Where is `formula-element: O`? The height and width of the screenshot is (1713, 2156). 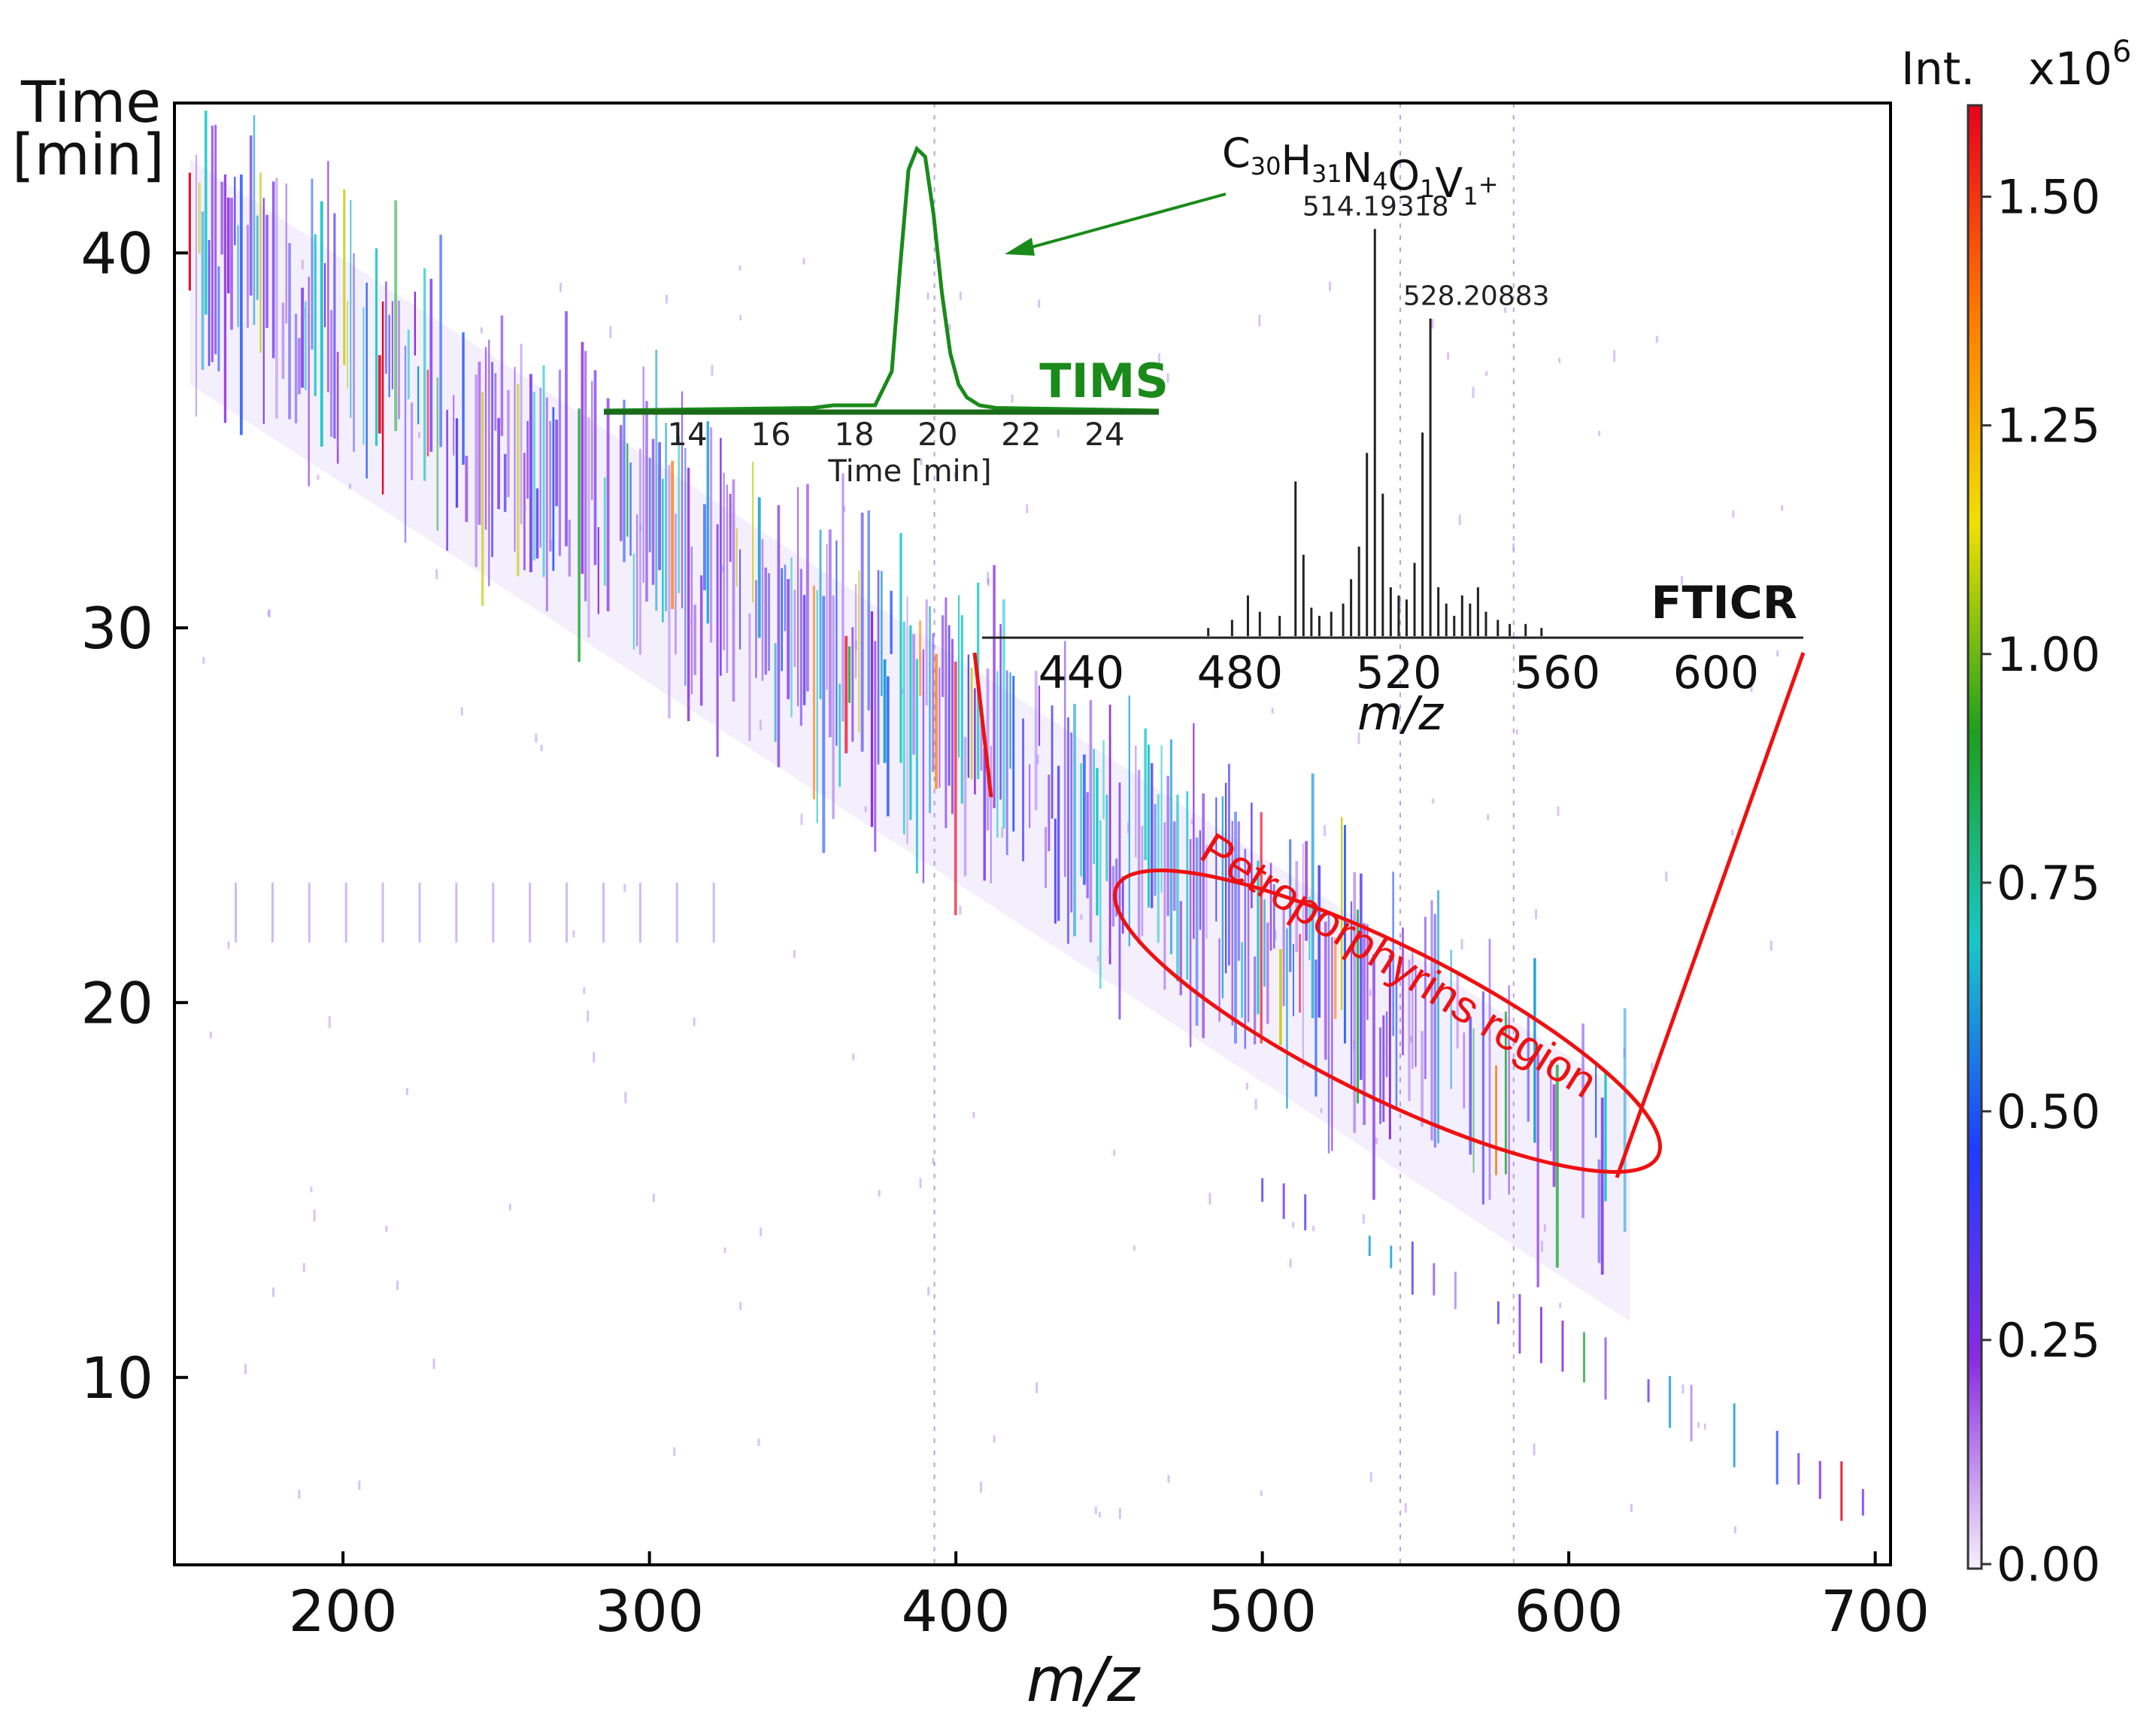
formula-element: O is located at coordinates (1404, 175).